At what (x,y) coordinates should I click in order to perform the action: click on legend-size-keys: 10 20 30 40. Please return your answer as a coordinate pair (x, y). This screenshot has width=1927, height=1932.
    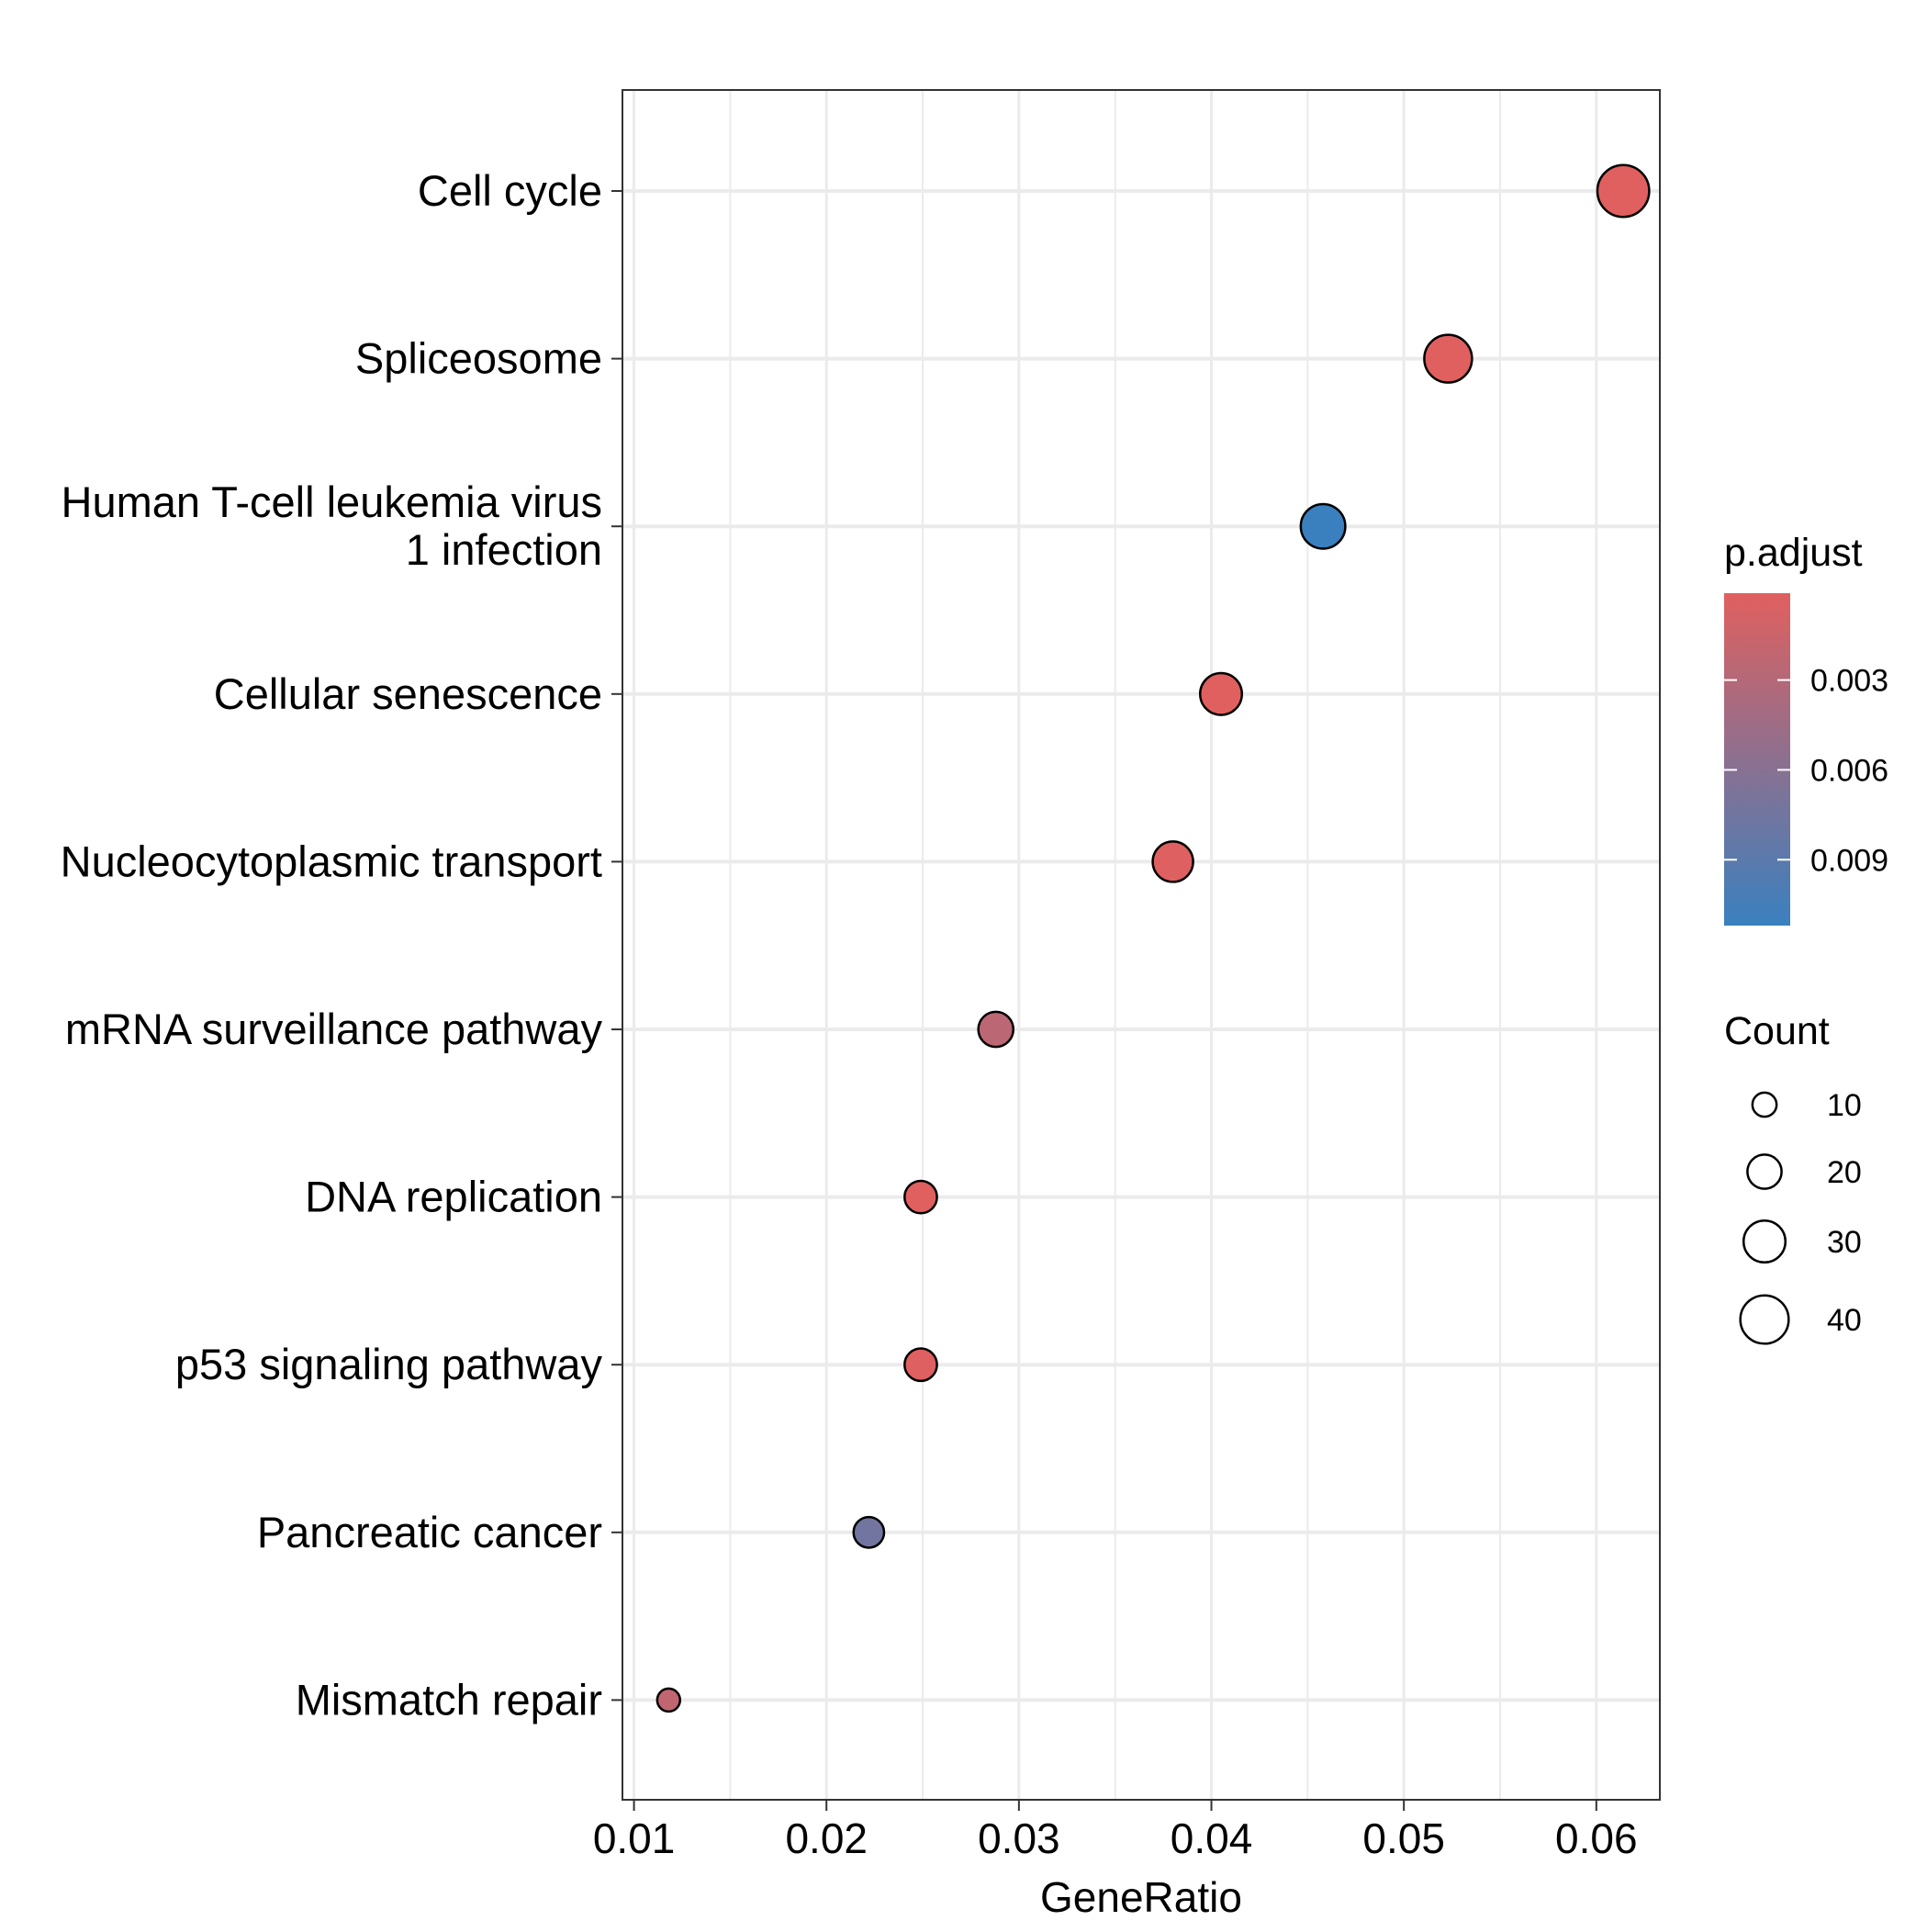
    Looking at the image, I should click on (1801, 1216).